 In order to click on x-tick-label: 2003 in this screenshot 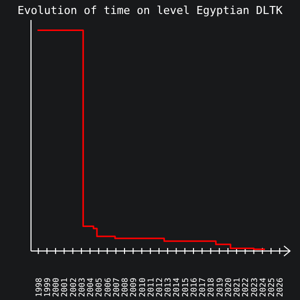, I will do `click(81, 287)`.